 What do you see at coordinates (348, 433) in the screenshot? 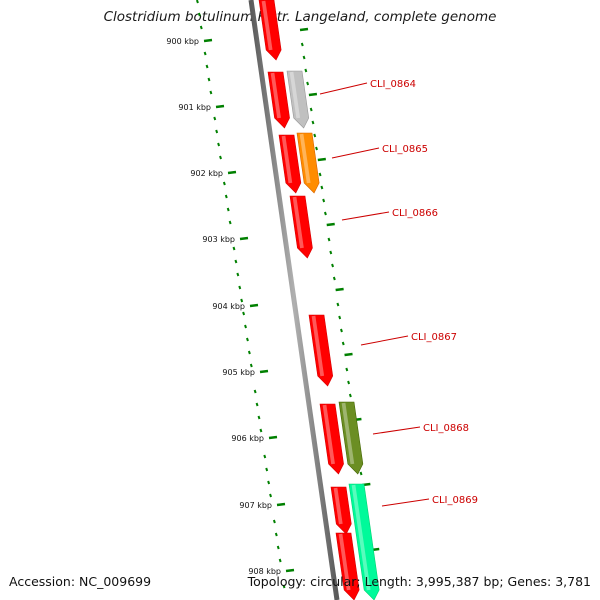
I see `gene-arrow-cli_0868-shine` at bounding box center [348, 433].